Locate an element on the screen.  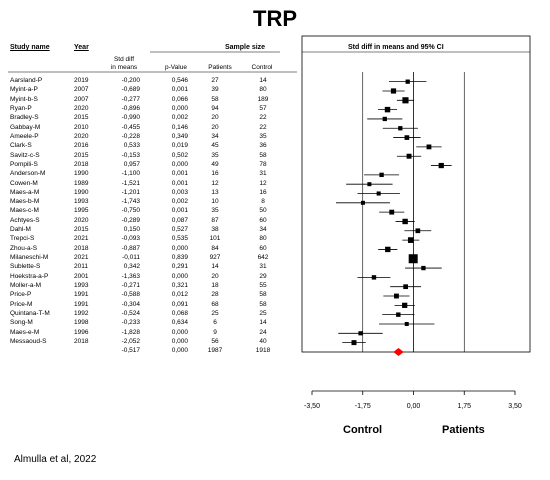
cell-p: 0,349 is located at coordinates (179, 136).